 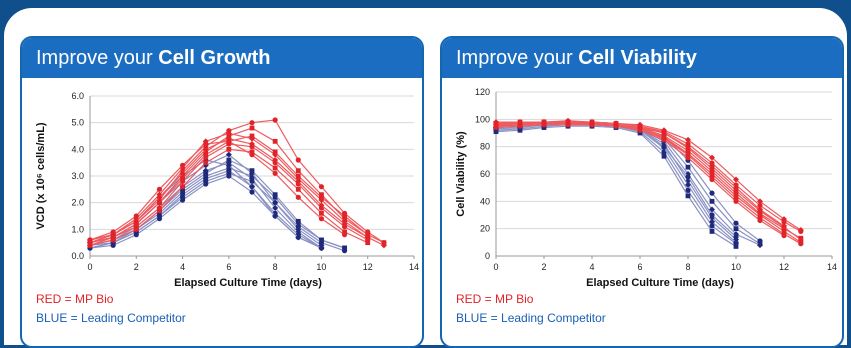 What do you see at coordinates (89, 267) in the screenshot?
I see `x-tick-label: 0` at bounding box center [89, 267].